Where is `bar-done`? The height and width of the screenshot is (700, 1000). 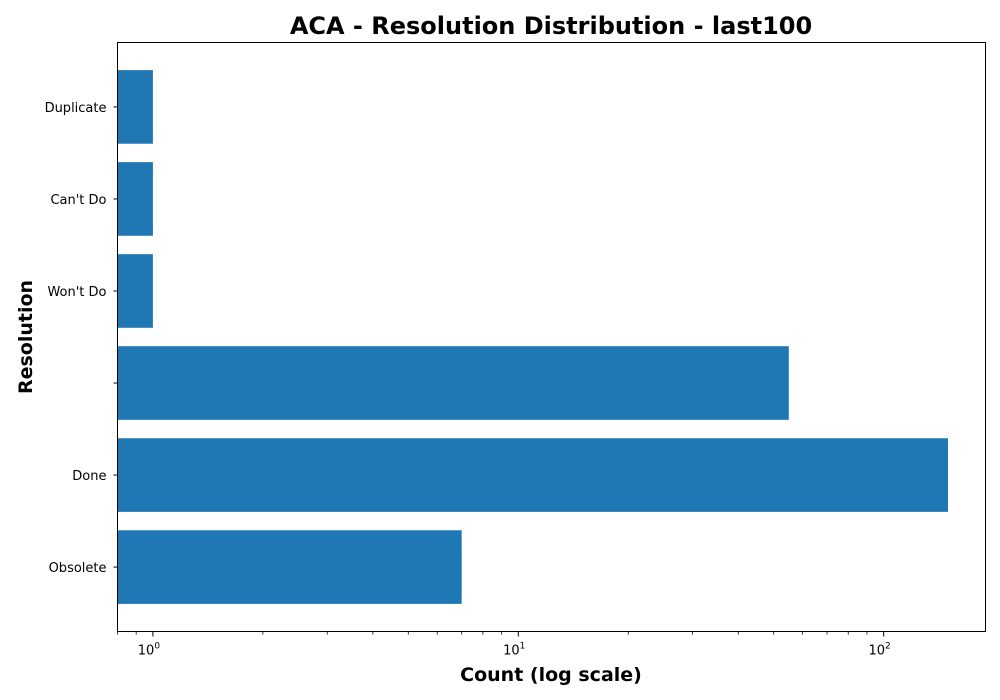
bar-done is located at coordinates (532, 475).